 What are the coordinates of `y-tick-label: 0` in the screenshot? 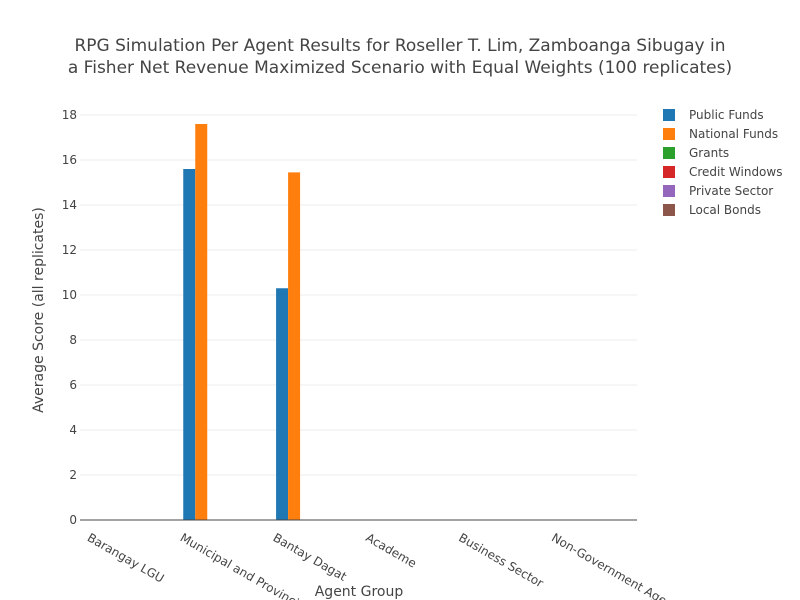 It's located at (73, 520).